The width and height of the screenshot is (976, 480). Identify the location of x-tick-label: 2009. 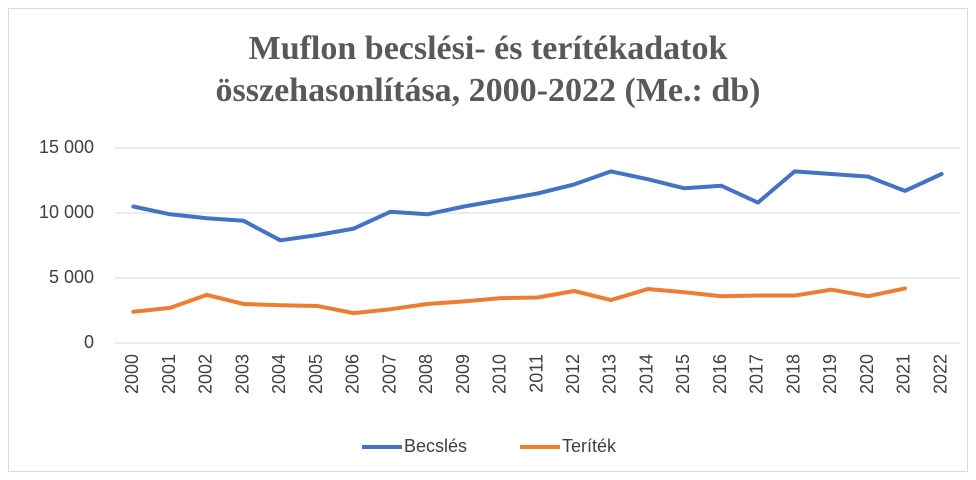
(463, 374).